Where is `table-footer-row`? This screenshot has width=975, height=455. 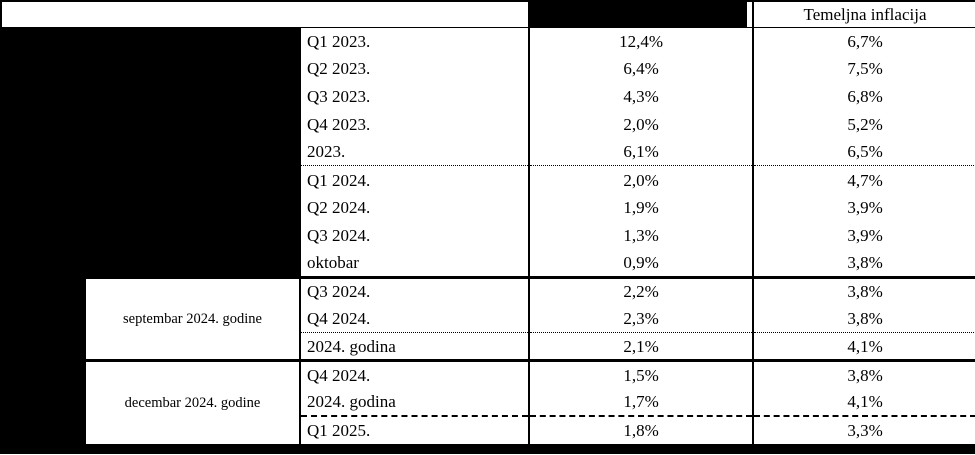
table-footer-row is located at coordinates (488, 448).